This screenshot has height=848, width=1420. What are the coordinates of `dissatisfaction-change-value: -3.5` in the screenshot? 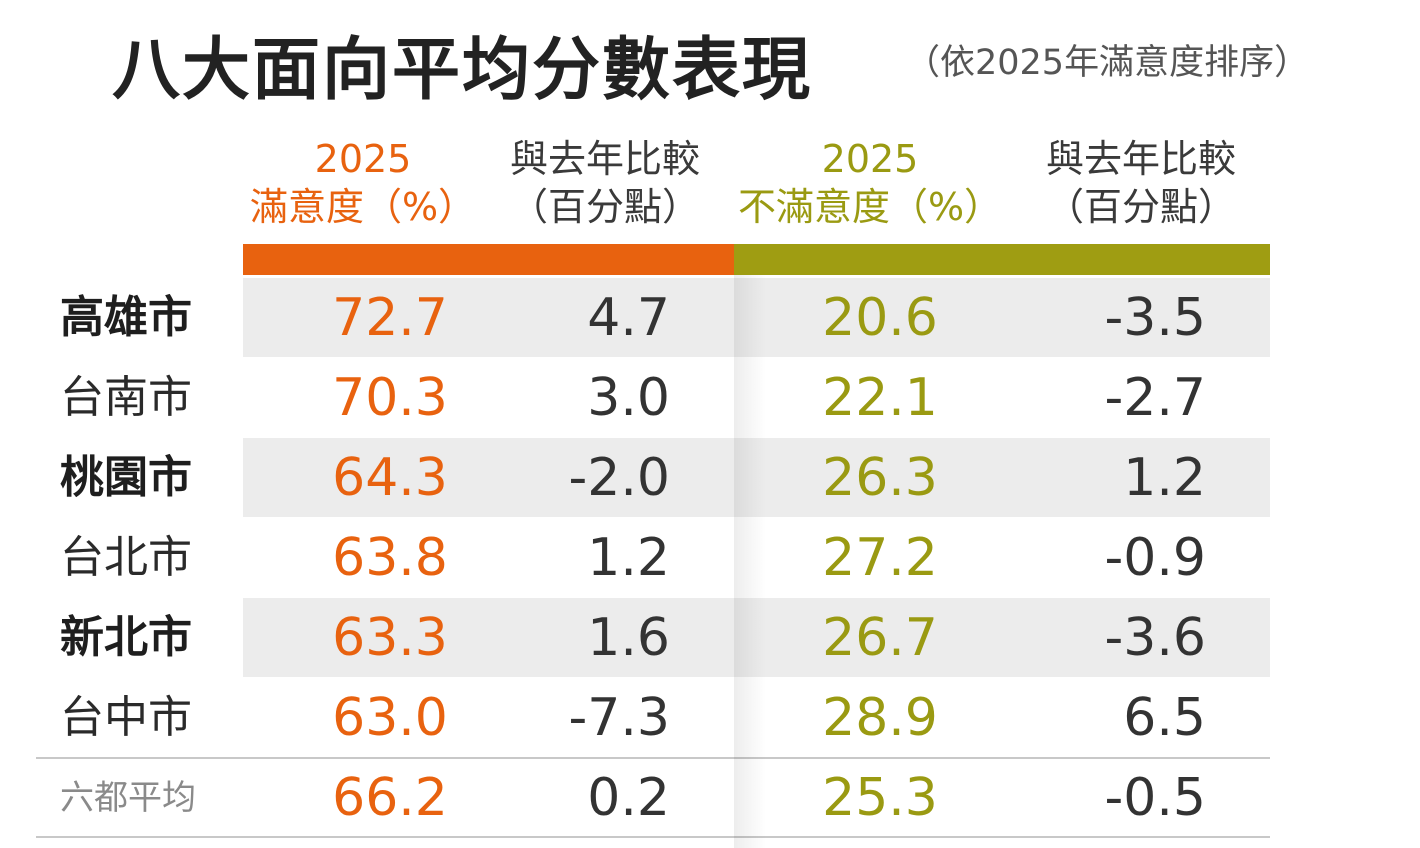 It's located at (1155, 318).